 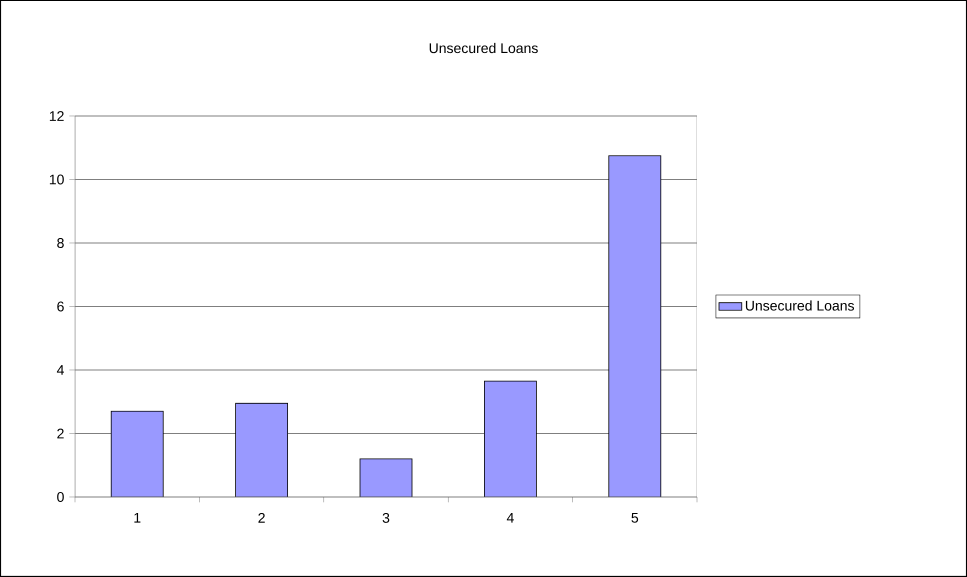 I want to click on y-tick-label: 4, so click(x=60, y=370).